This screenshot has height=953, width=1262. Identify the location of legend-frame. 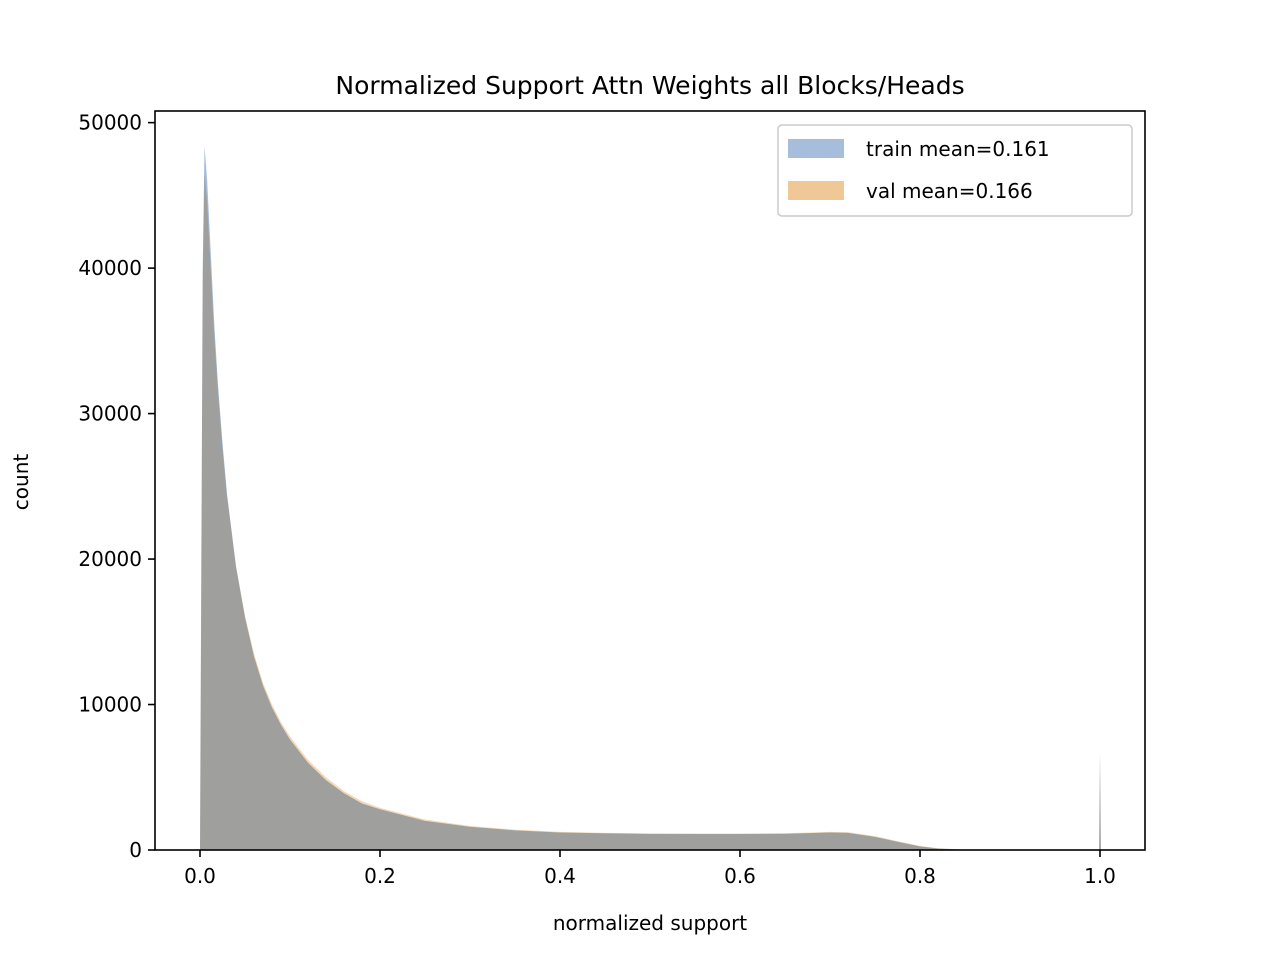
(955, 170).